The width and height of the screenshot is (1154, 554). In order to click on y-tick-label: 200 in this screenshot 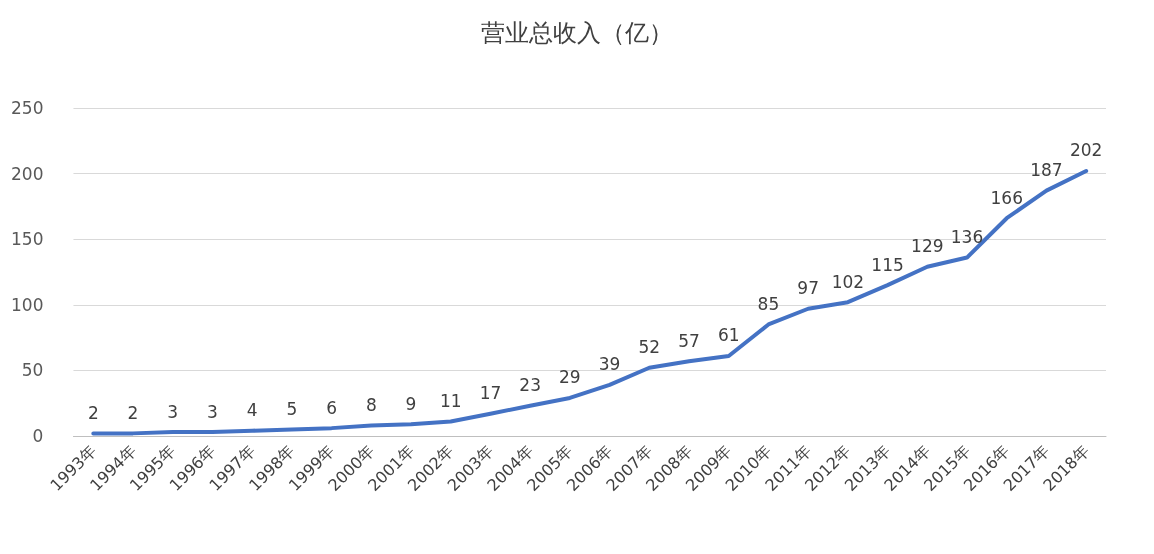, I will do `click(27, 173)`.